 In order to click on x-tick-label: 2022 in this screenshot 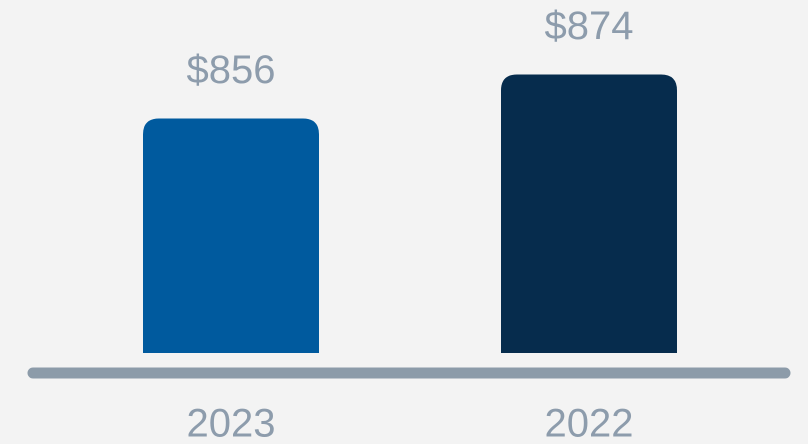, I will do `click(589, 423)`.